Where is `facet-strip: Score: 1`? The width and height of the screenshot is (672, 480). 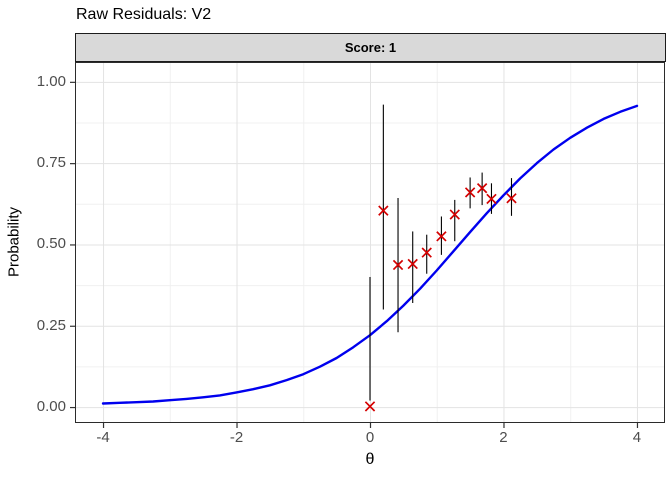 facet-strip: Score: 1 is located at coordinates (370, 47).